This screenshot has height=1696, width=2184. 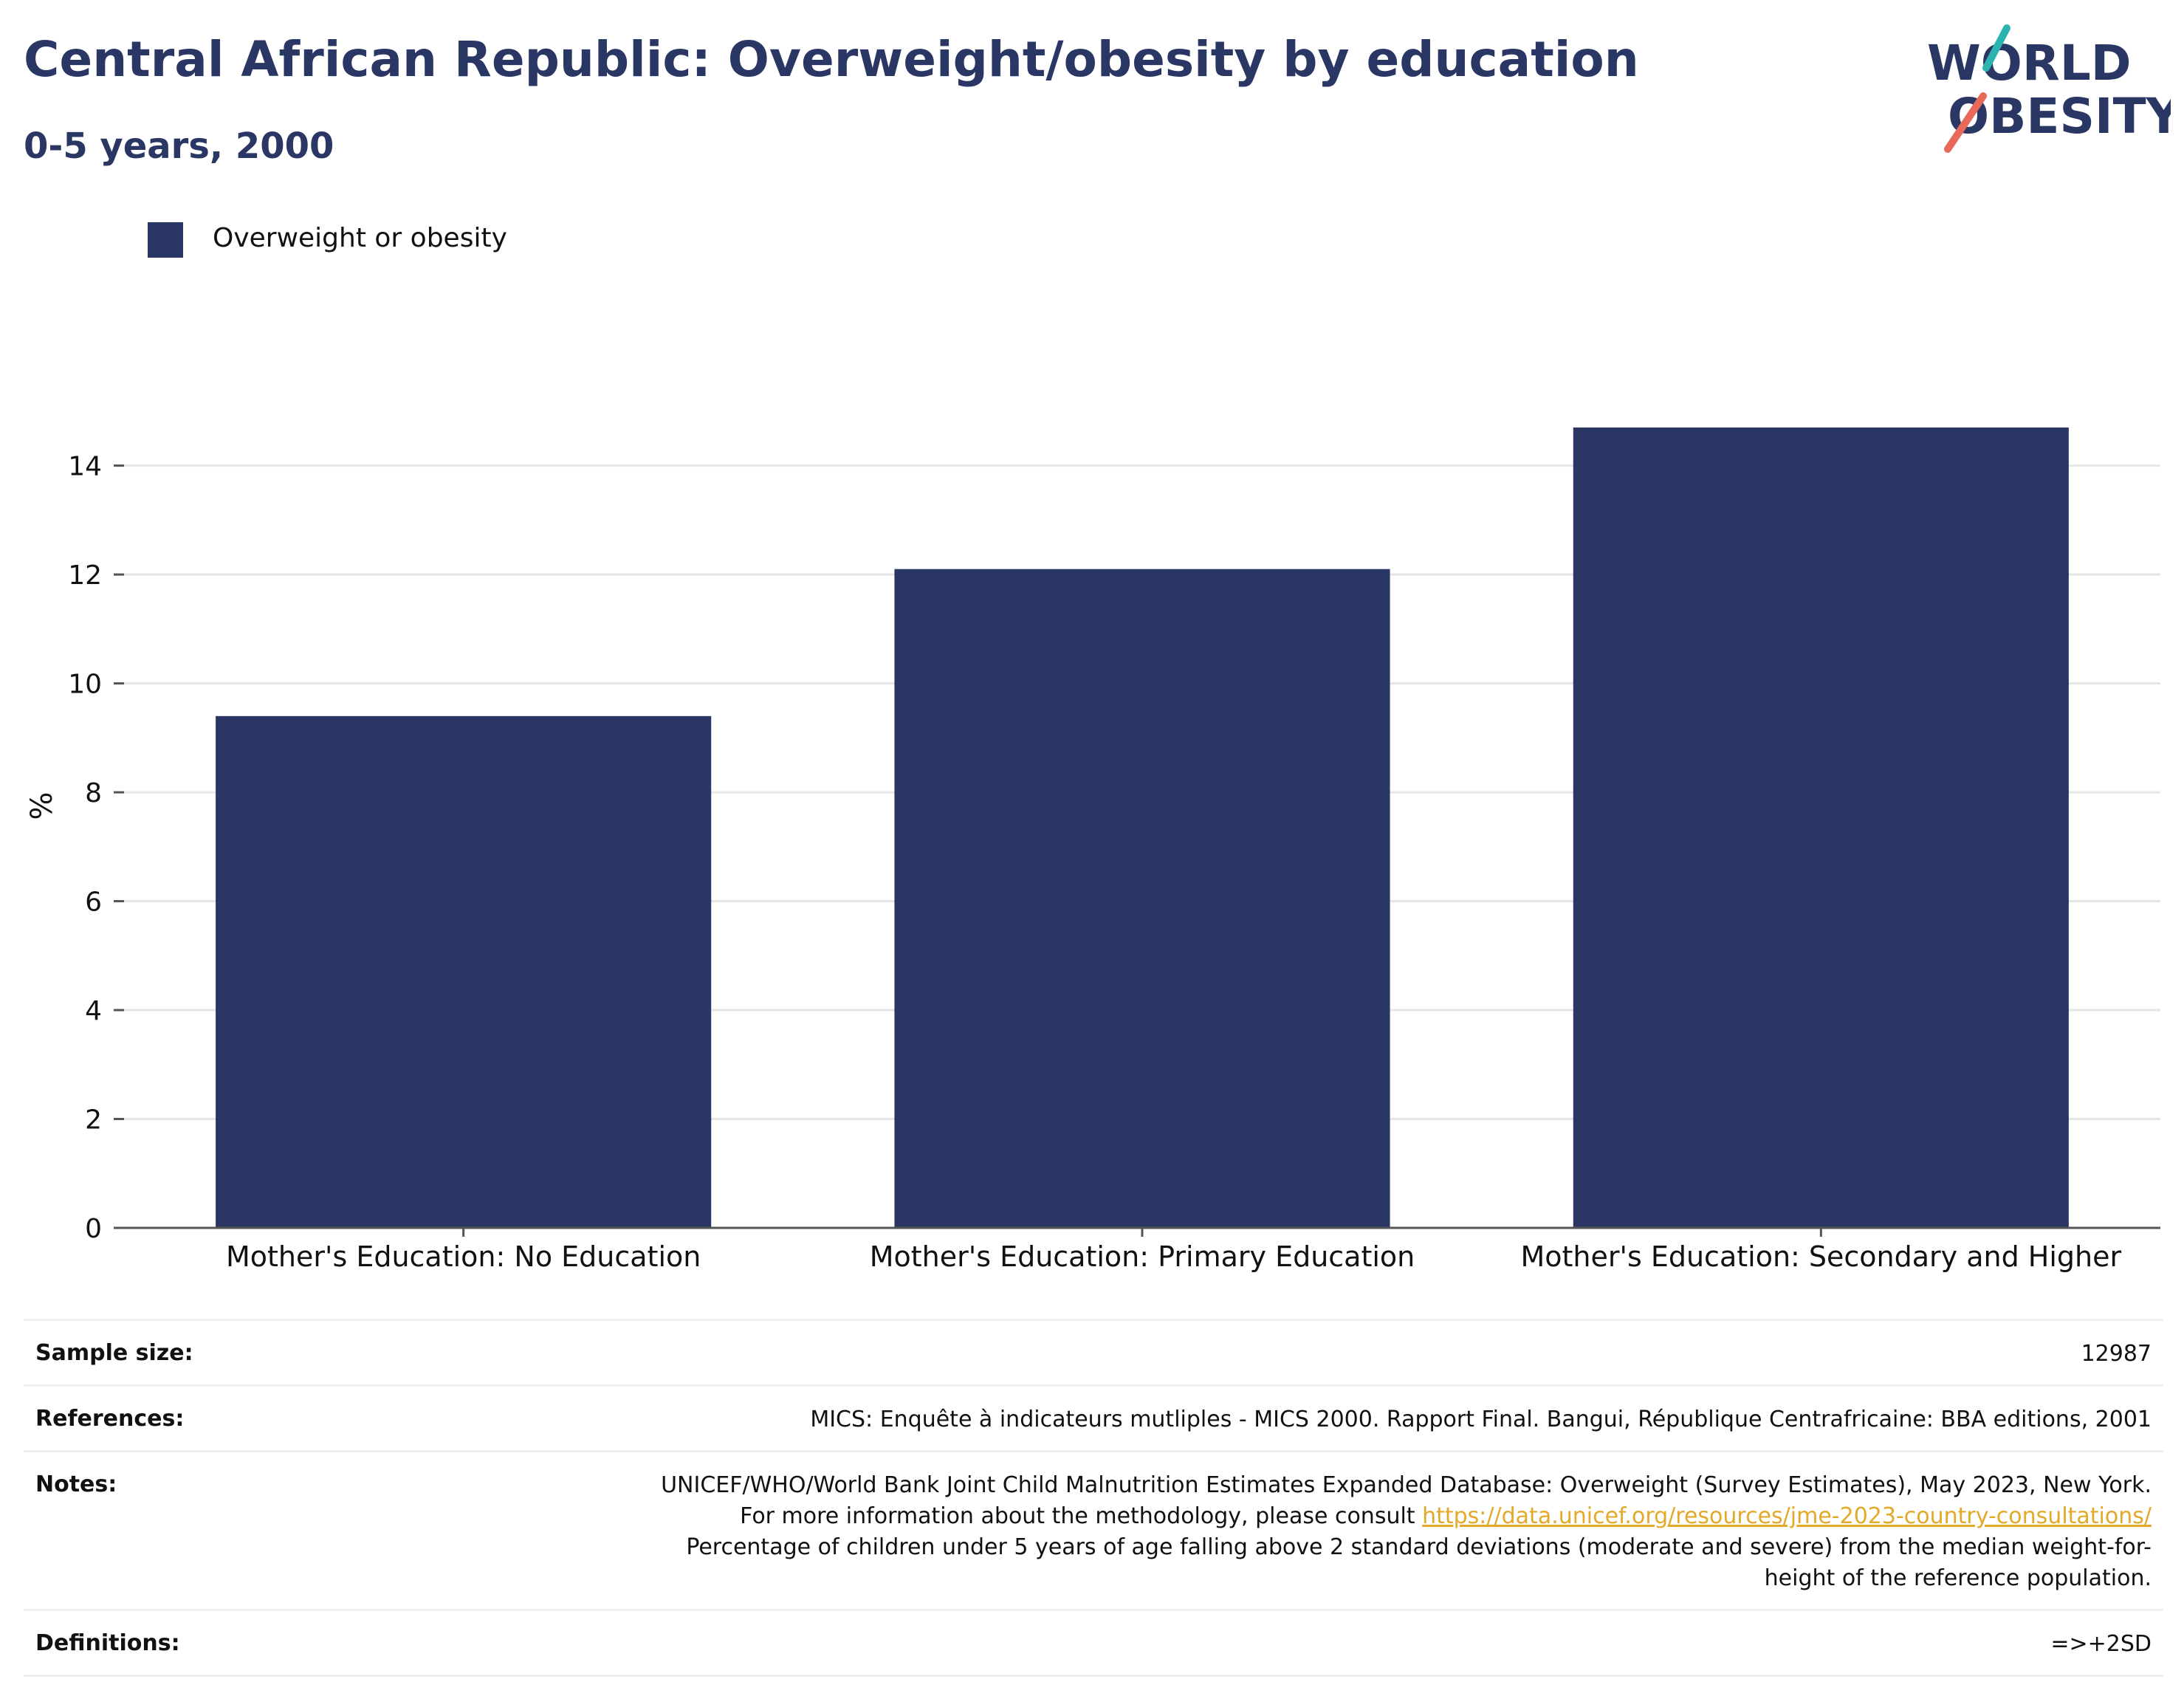 What do you see at coordinates (1143, 1256) in the screenshot?
I see `x-tick-label-1: Mother's Education: Primary Education` at bounding box center [1143, 1256].